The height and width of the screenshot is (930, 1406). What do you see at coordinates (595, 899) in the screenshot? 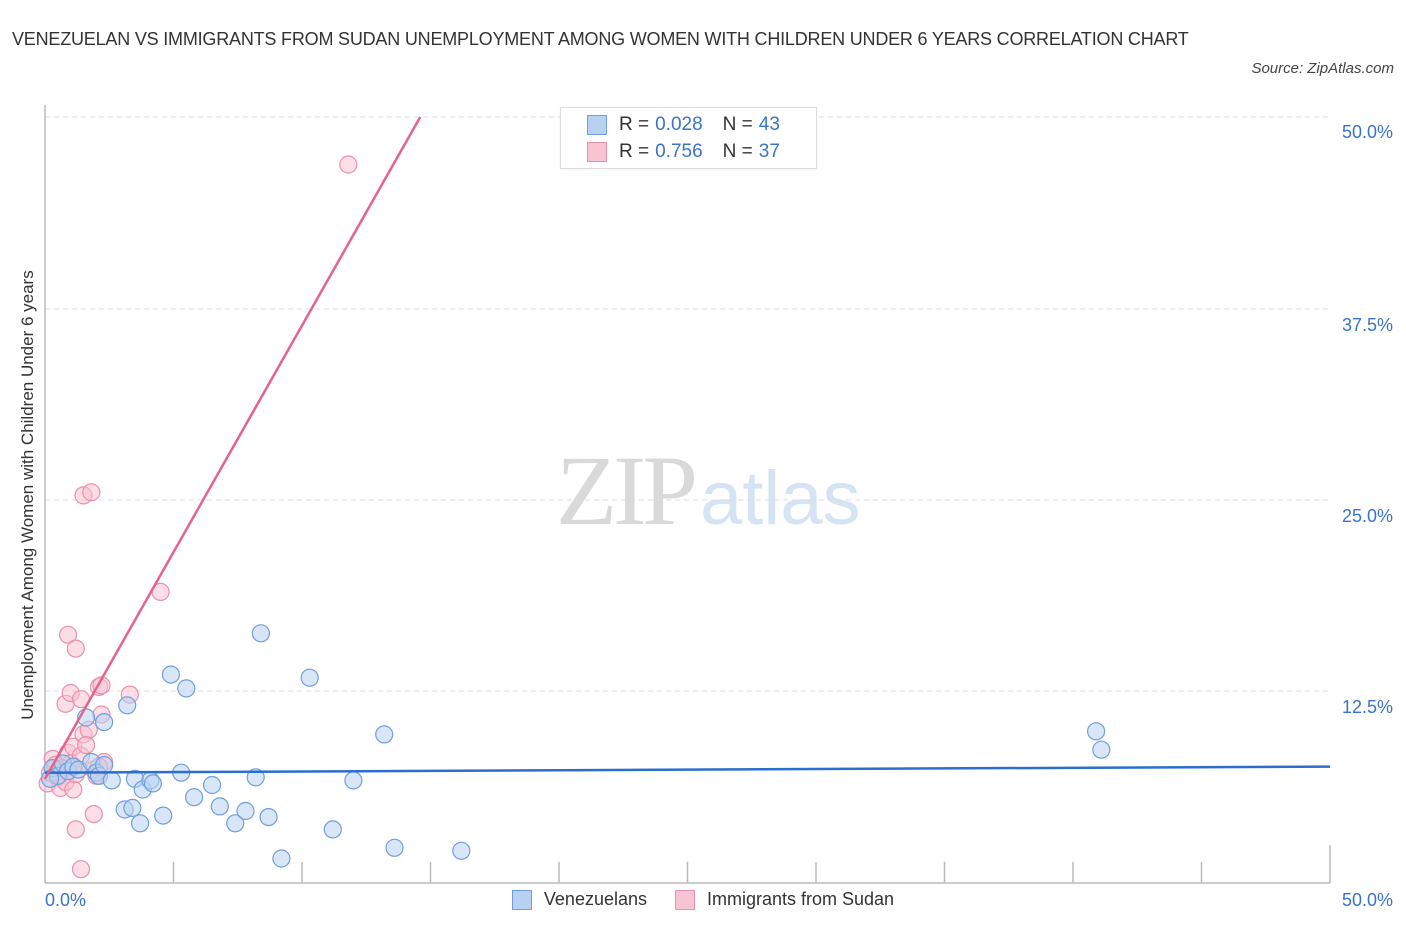
I see `legend-label: Venezuelans` at bounding box center [595, 899].